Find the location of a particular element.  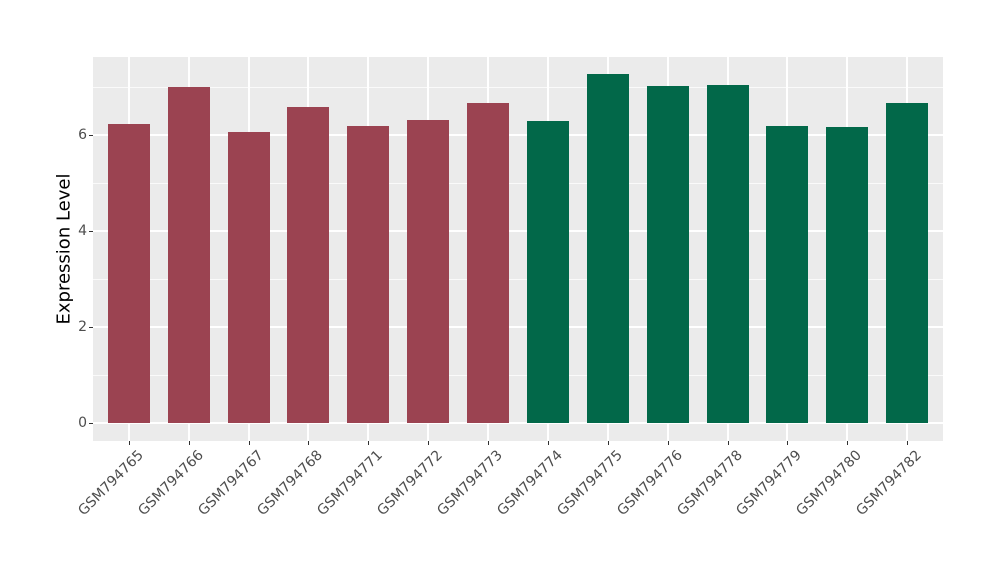

y-tick-label: 2 is located at coordinates (82, 327).